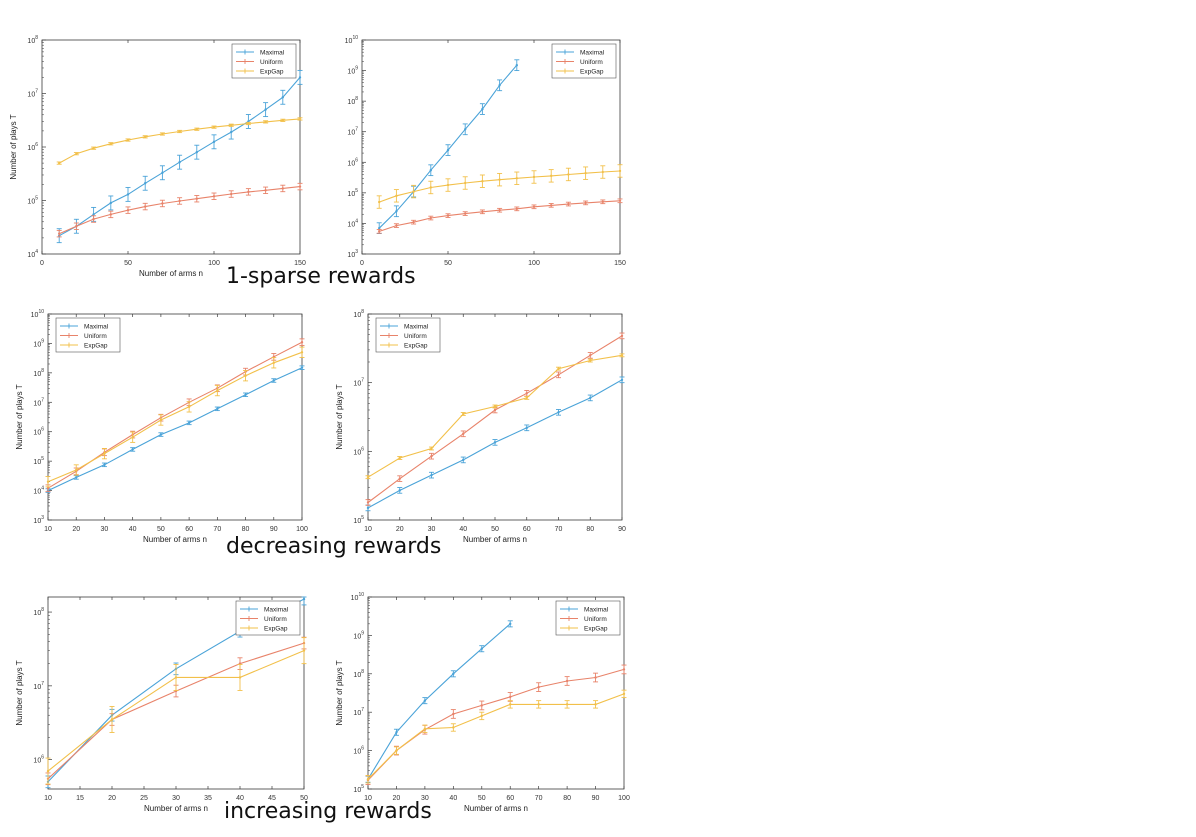 The height and width of the screenshot is (837, 1196). I want to click on x-tick-label: 90, so click(622, 529).